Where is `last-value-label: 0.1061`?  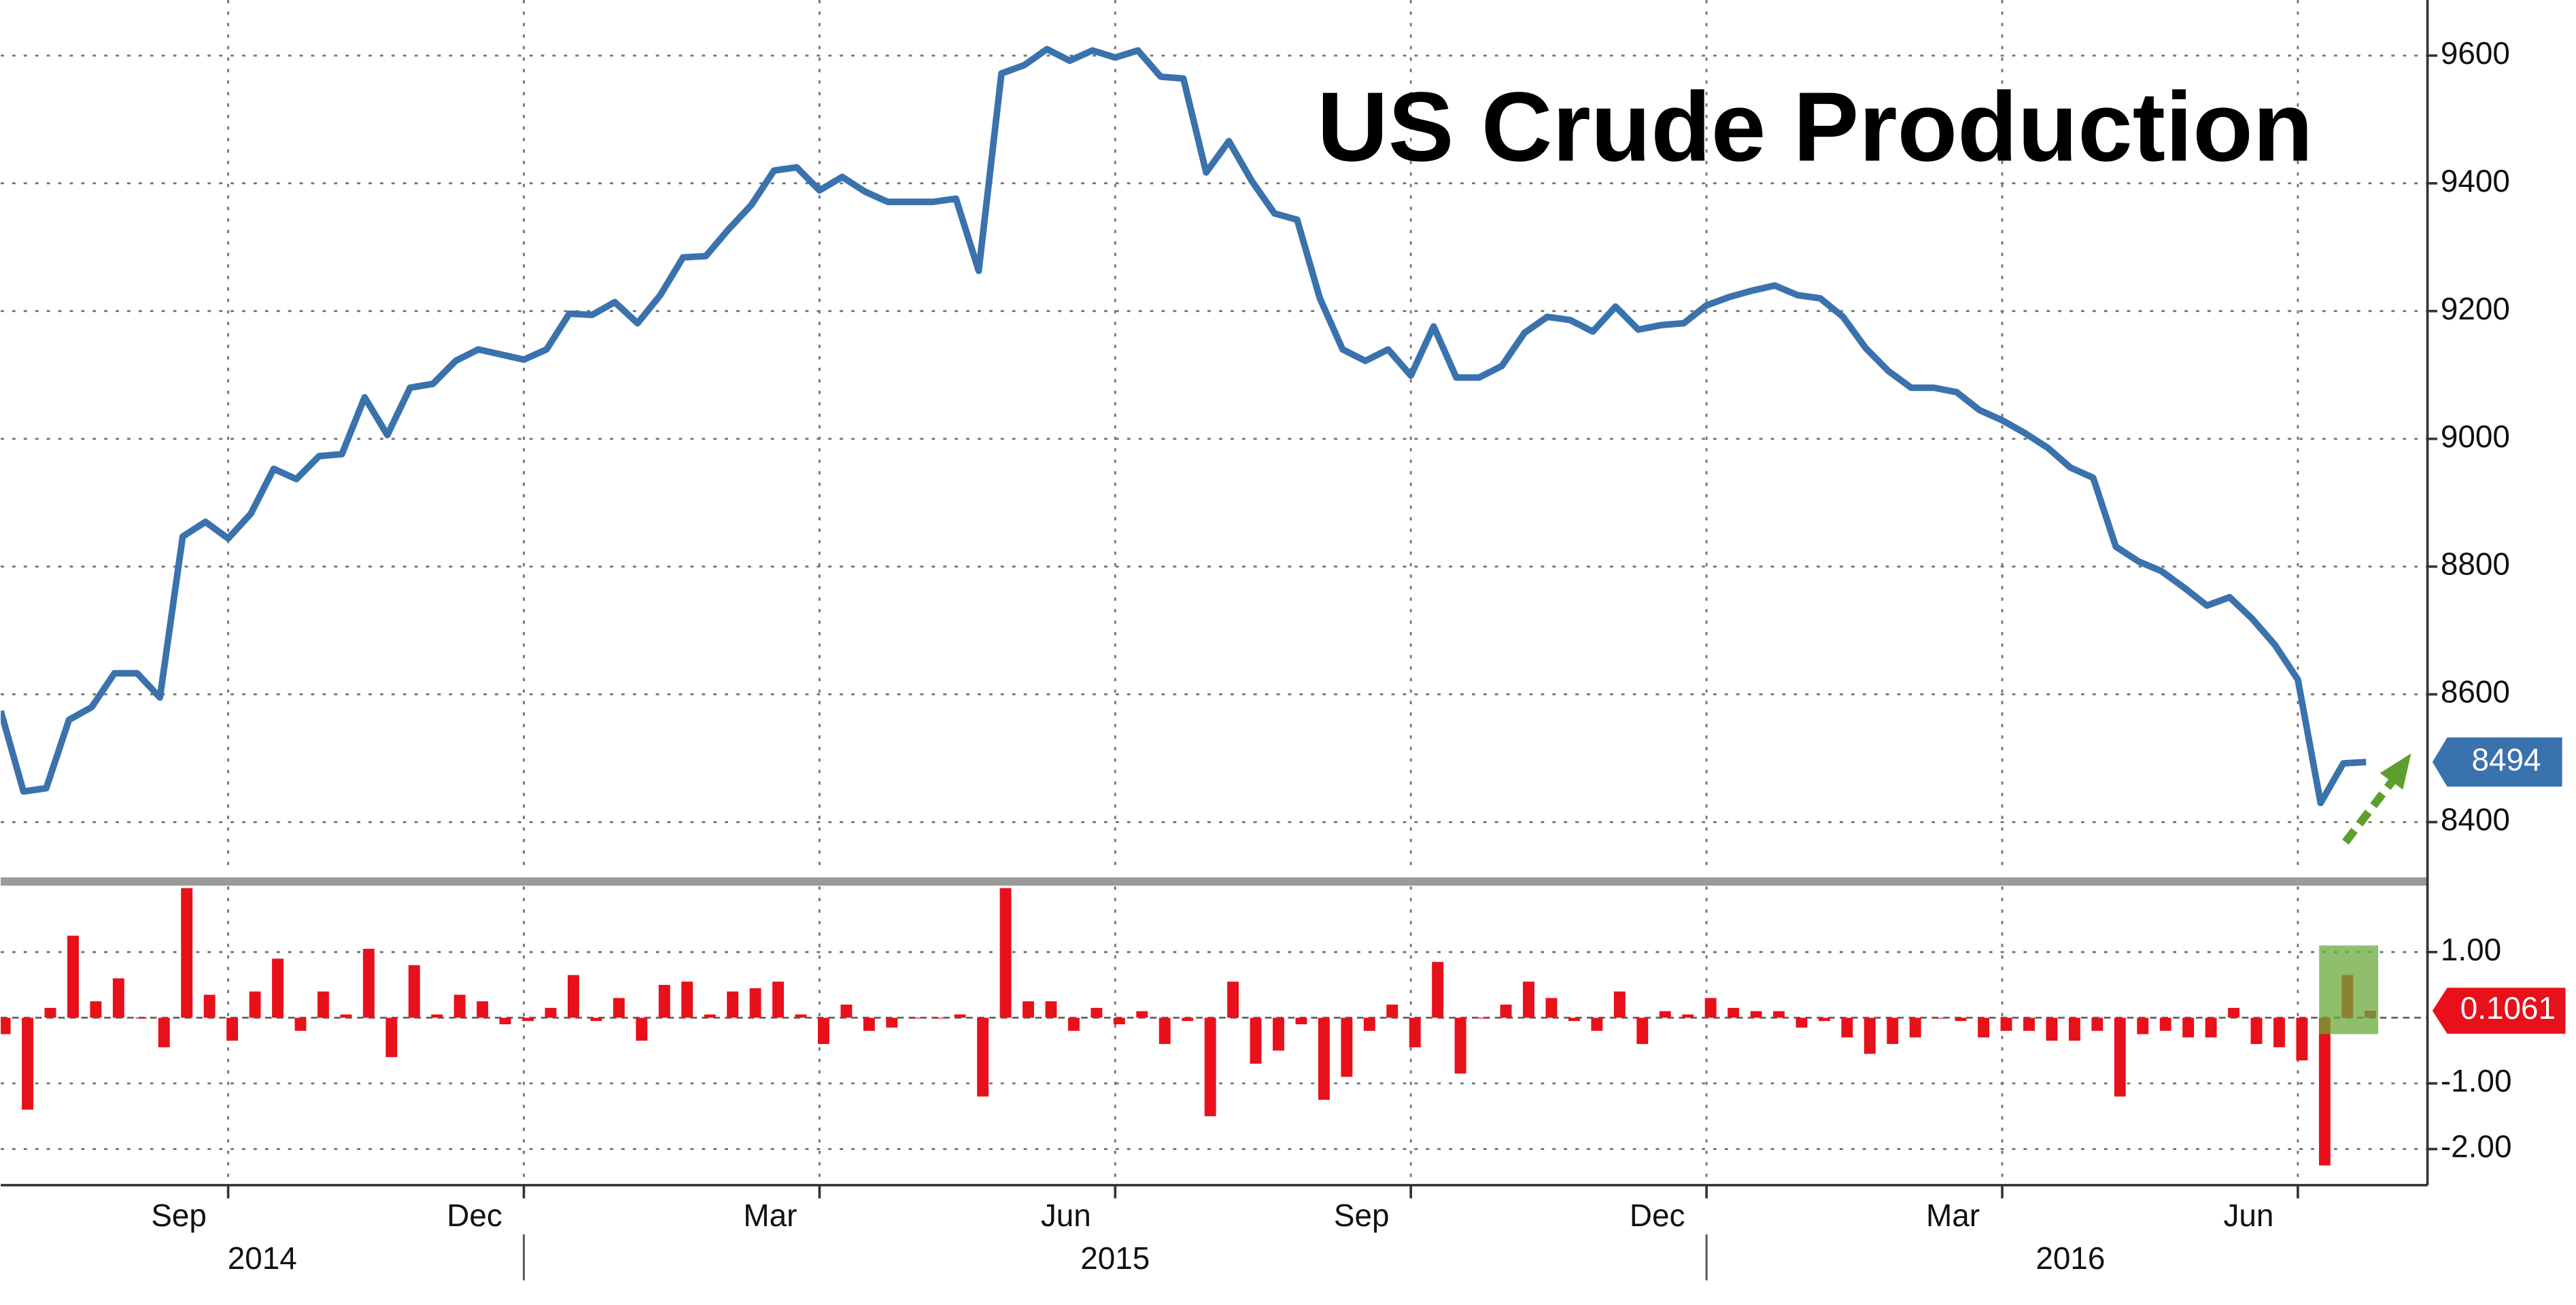 last-value-label: 0.1061 is located at coordinates (2508, 1008).